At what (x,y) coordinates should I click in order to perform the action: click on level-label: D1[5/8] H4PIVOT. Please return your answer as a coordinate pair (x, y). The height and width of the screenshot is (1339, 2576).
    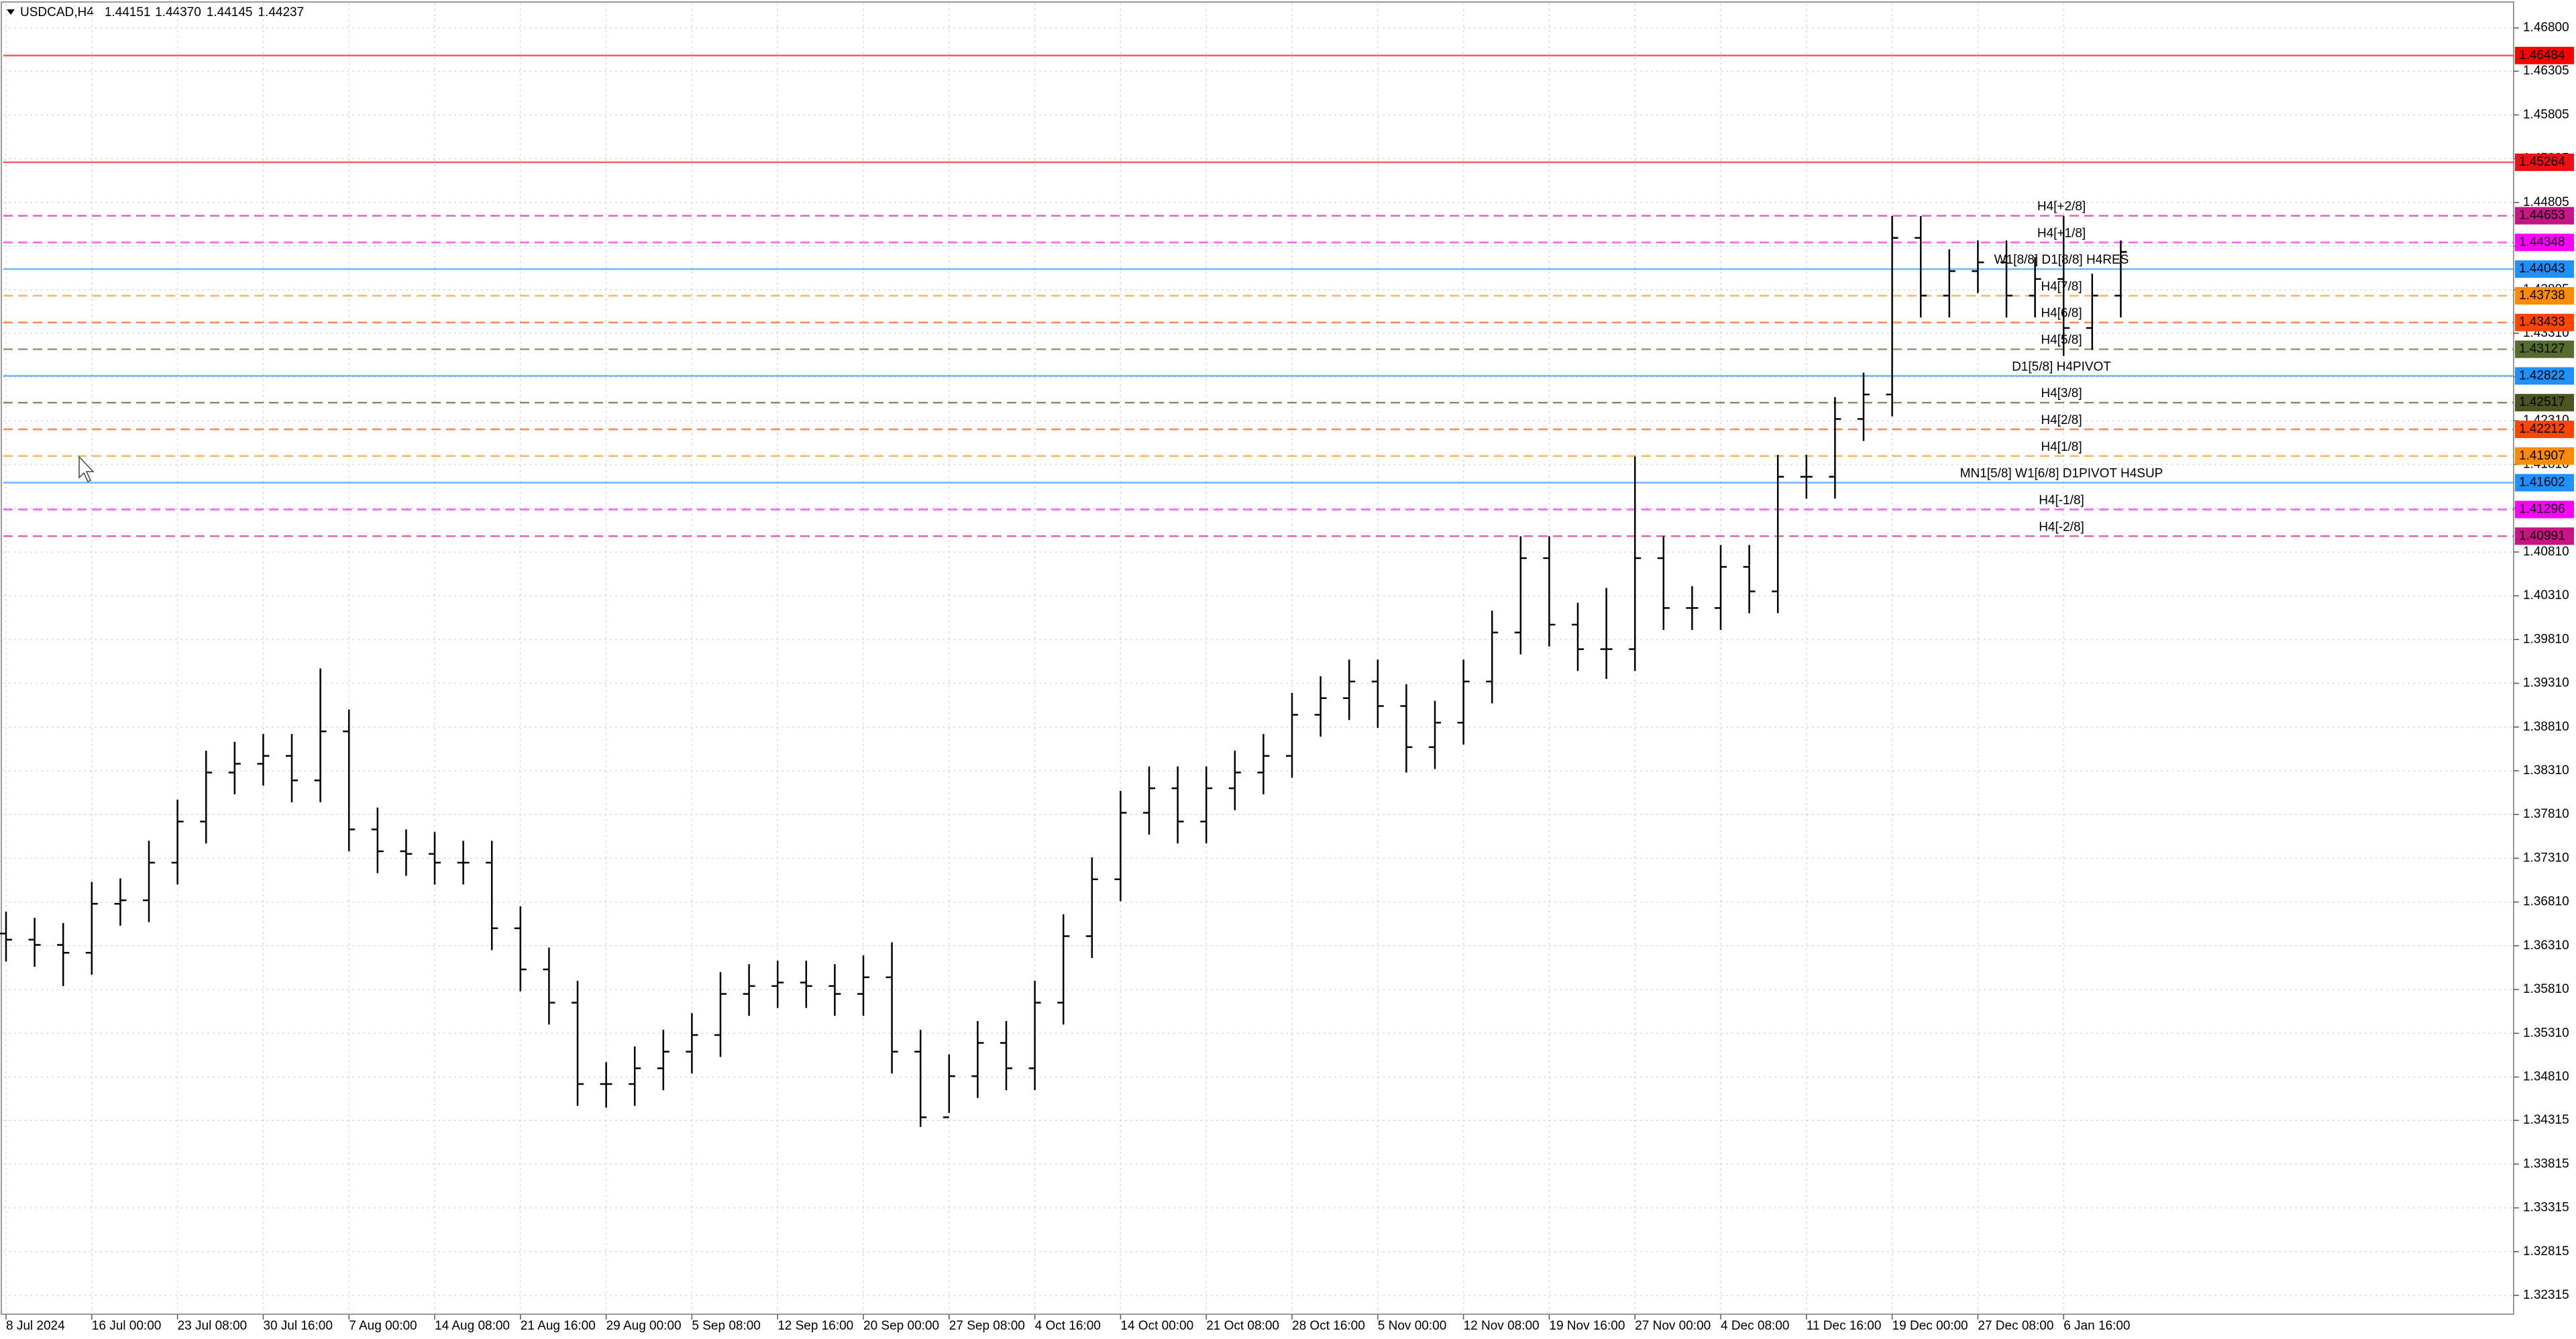
    Looking at the image, I should click on (2061, 367).